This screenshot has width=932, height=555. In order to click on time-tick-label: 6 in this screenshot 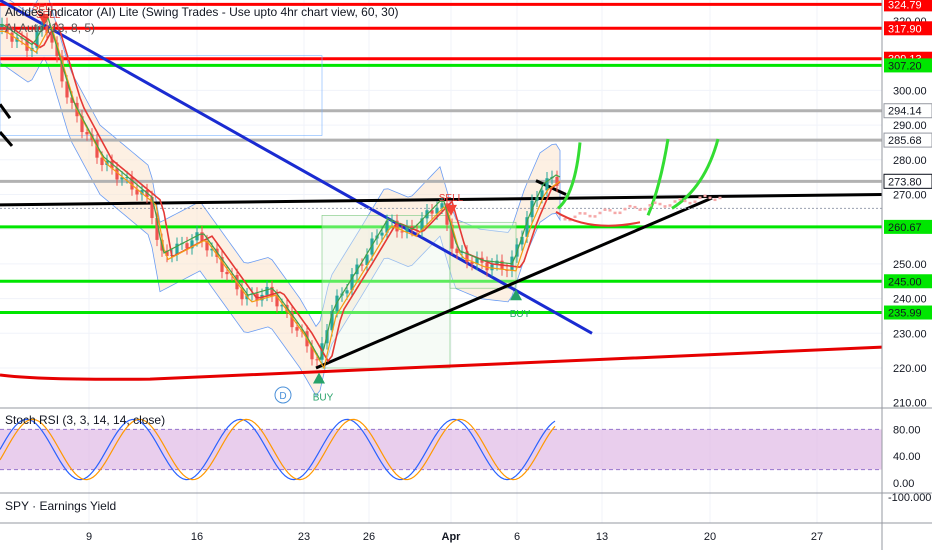, I will do `click(517, 537)`.